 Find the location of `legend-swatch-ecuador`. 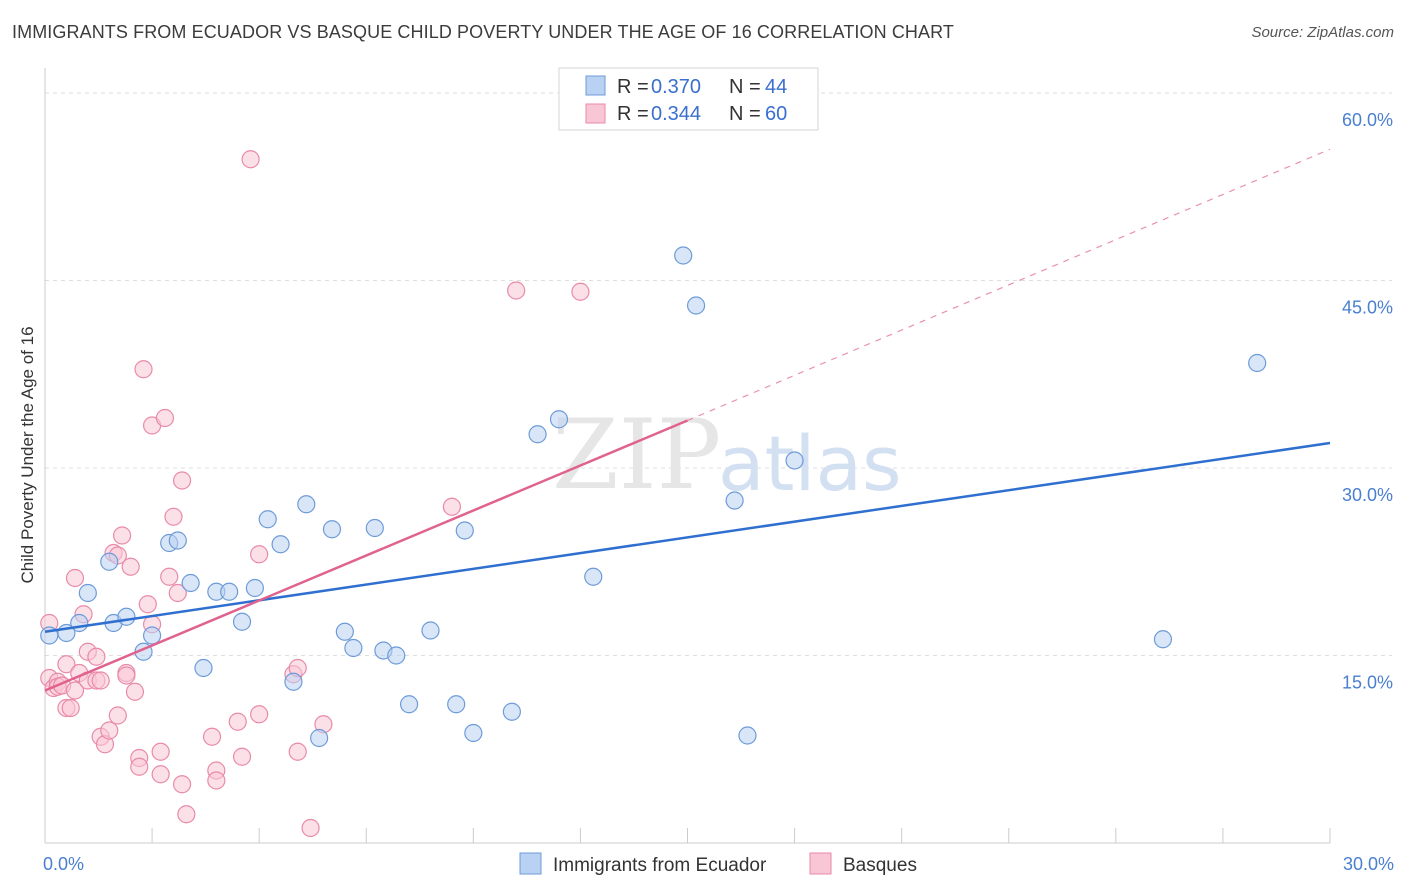

legend-swatch-ecuador is located at coordinates (595, 85).